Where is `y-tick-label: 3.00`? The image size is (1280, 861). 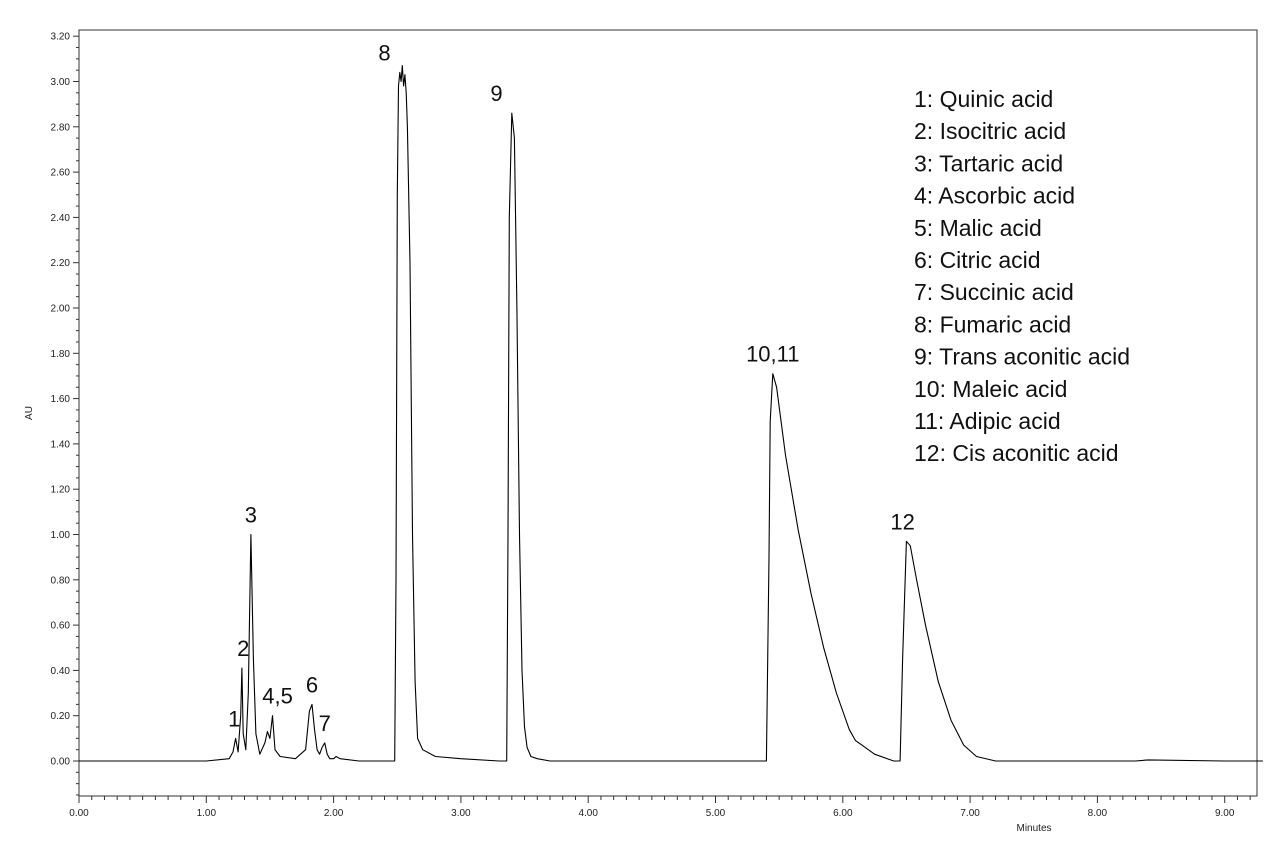
y-tick-label: 3.00 is located at coordinates (61, 82).